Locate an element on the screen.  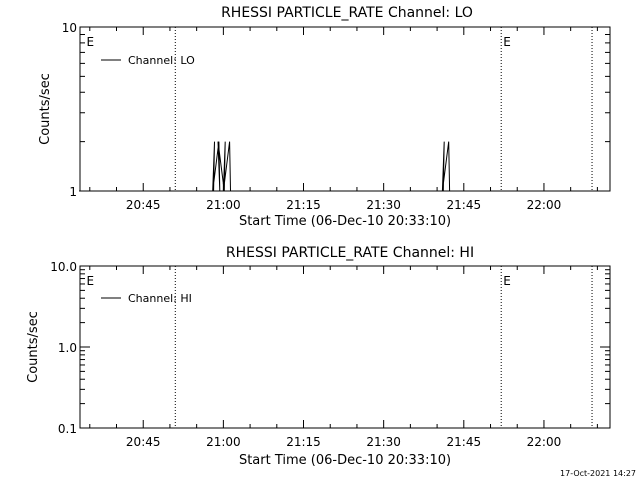
legend: Channel: LO is located at coordinates (148, 60).